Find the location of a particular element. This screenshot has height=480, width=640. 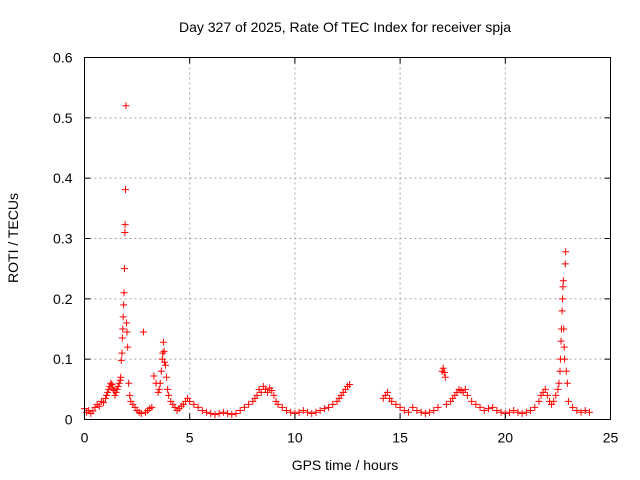

y-tick-label: 0.3 is located at coordinates (63, 239).